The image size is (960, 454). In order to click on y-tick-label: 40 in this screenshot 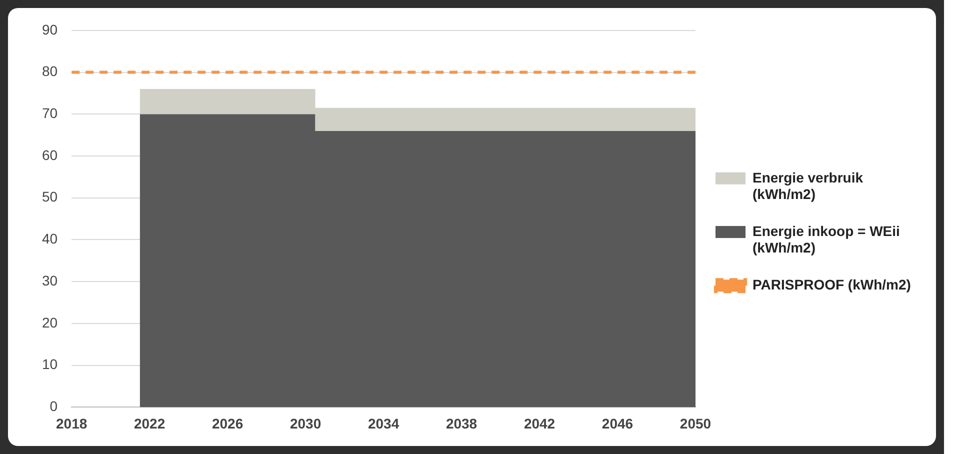, I will do `click(50, 238)`.